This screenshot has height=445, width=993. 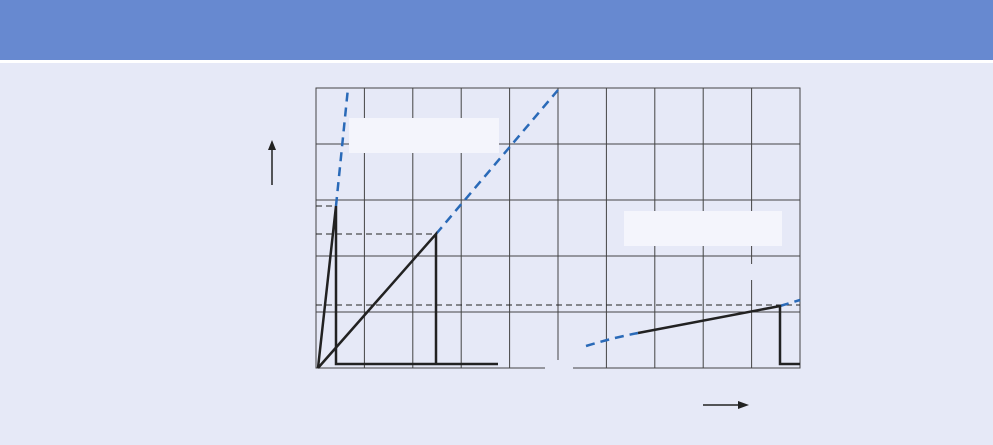 What do you see at coordinates (272, 162) in the screenshot?
I see `y-arrow` at bounding box center [272, 162].